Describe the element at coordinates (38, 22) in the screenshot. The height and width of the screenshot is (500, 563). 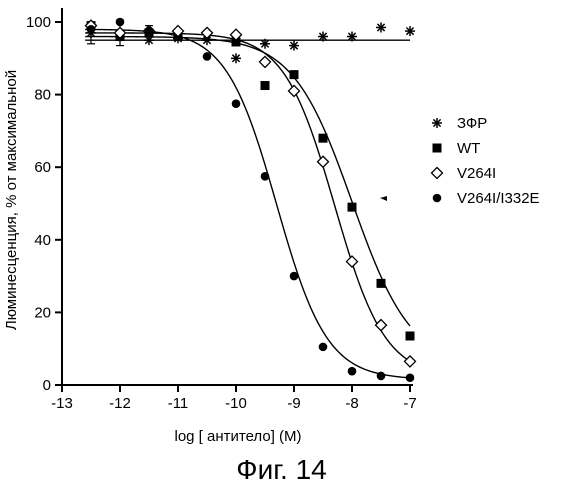
I see `y-tick-label: 100` at that location.